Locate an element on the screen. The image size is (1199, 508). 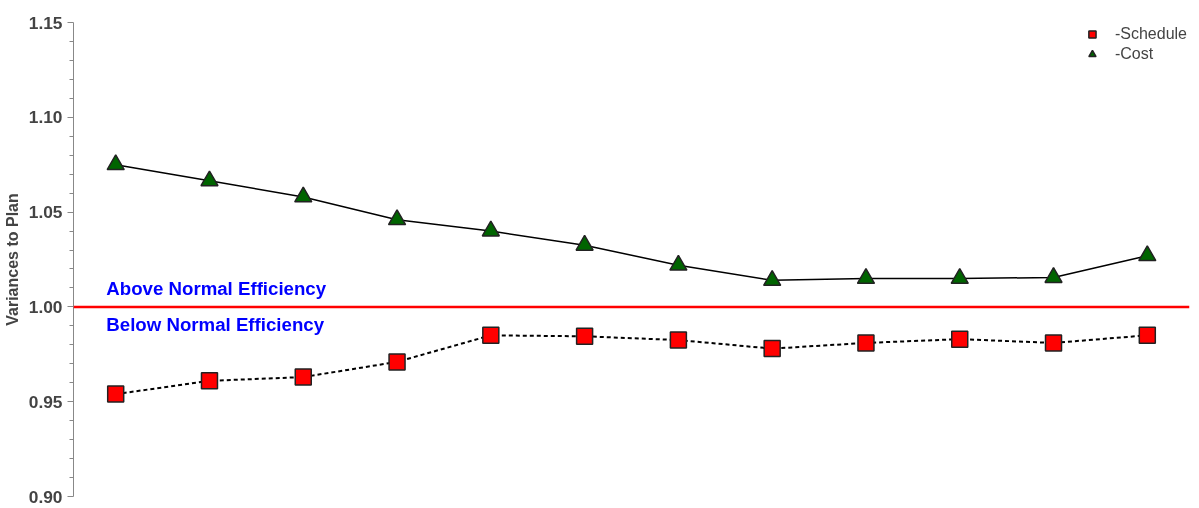
y-tick-label: 1.10 is located at coordinates (45, 117).